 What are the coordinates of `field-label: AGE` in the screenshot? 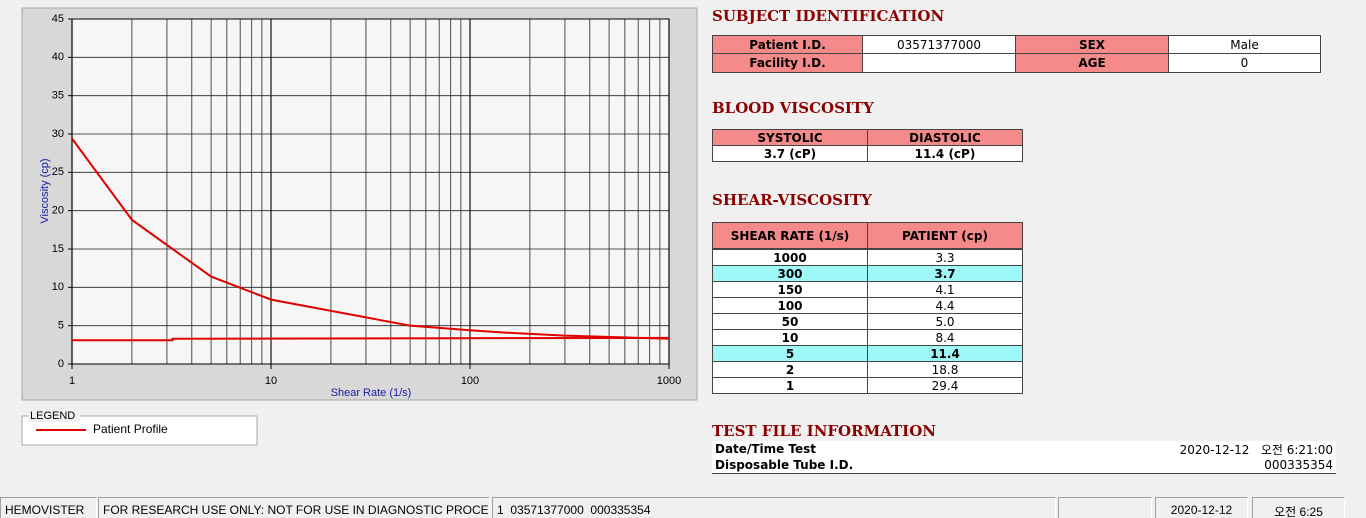 It's located at (1092, 63).